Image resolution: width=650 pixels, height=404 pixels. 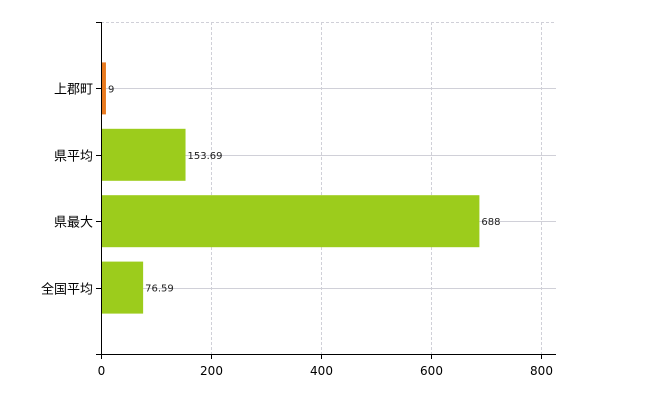 What do you see at coordinates (211, 371) in the screenshot?
I see `x-tick-label: 200` at bounding box center [211, 371].